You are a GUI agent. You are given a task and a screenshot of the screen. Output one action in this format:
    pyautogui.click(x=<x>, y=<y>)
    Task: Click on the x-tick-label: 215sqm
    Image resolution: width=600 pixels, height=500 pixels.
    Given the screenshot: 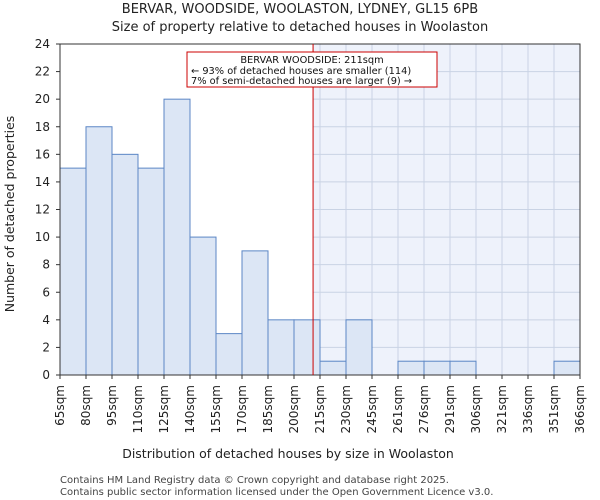 What is the action you would take?
    pyautogui.click(x=320, y=409)
    